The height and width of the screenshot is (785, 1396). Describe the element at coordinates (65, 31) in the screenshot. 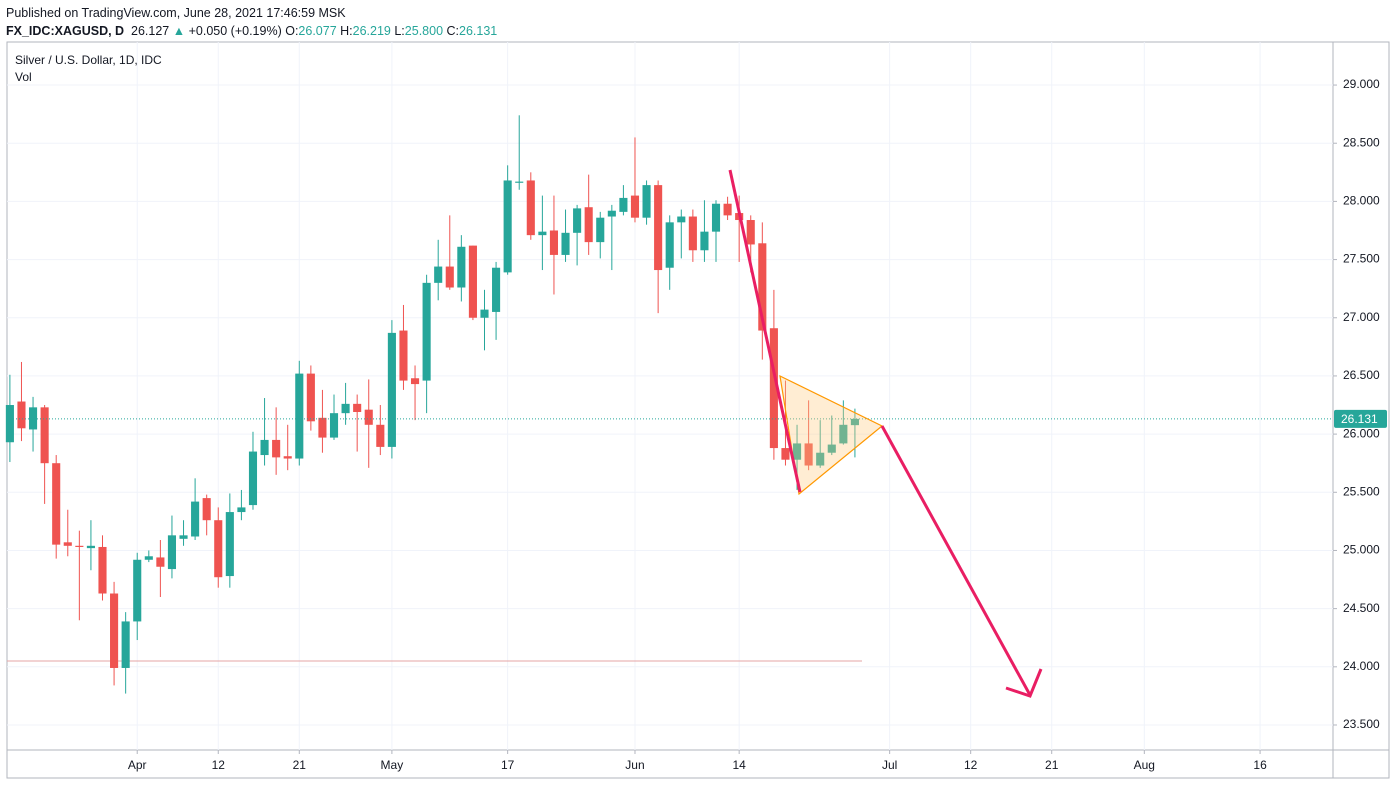

I see `symbol: FX_IDC:XAGUSD, D` at that location.